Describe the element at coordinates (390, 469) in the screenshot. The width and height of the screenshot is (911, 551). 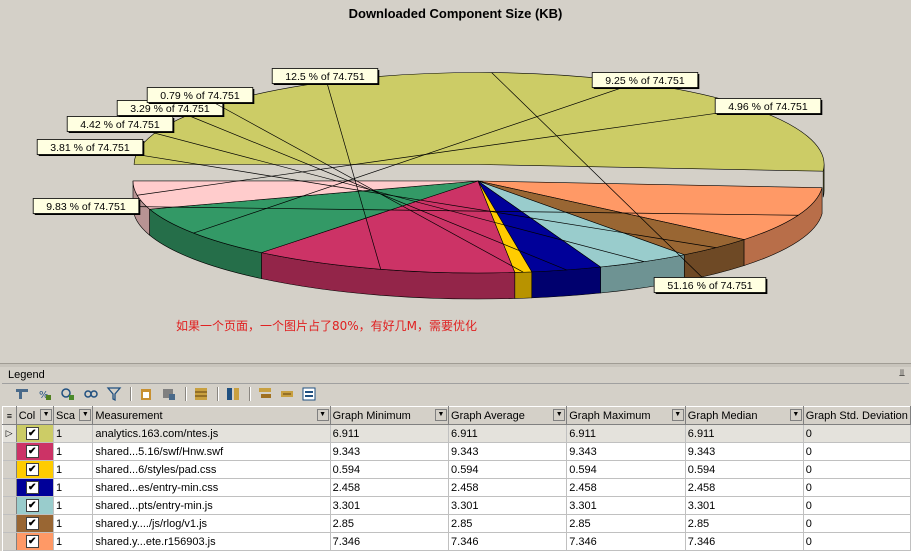
I see `graph-minimum-cell: 0.594` at that location.